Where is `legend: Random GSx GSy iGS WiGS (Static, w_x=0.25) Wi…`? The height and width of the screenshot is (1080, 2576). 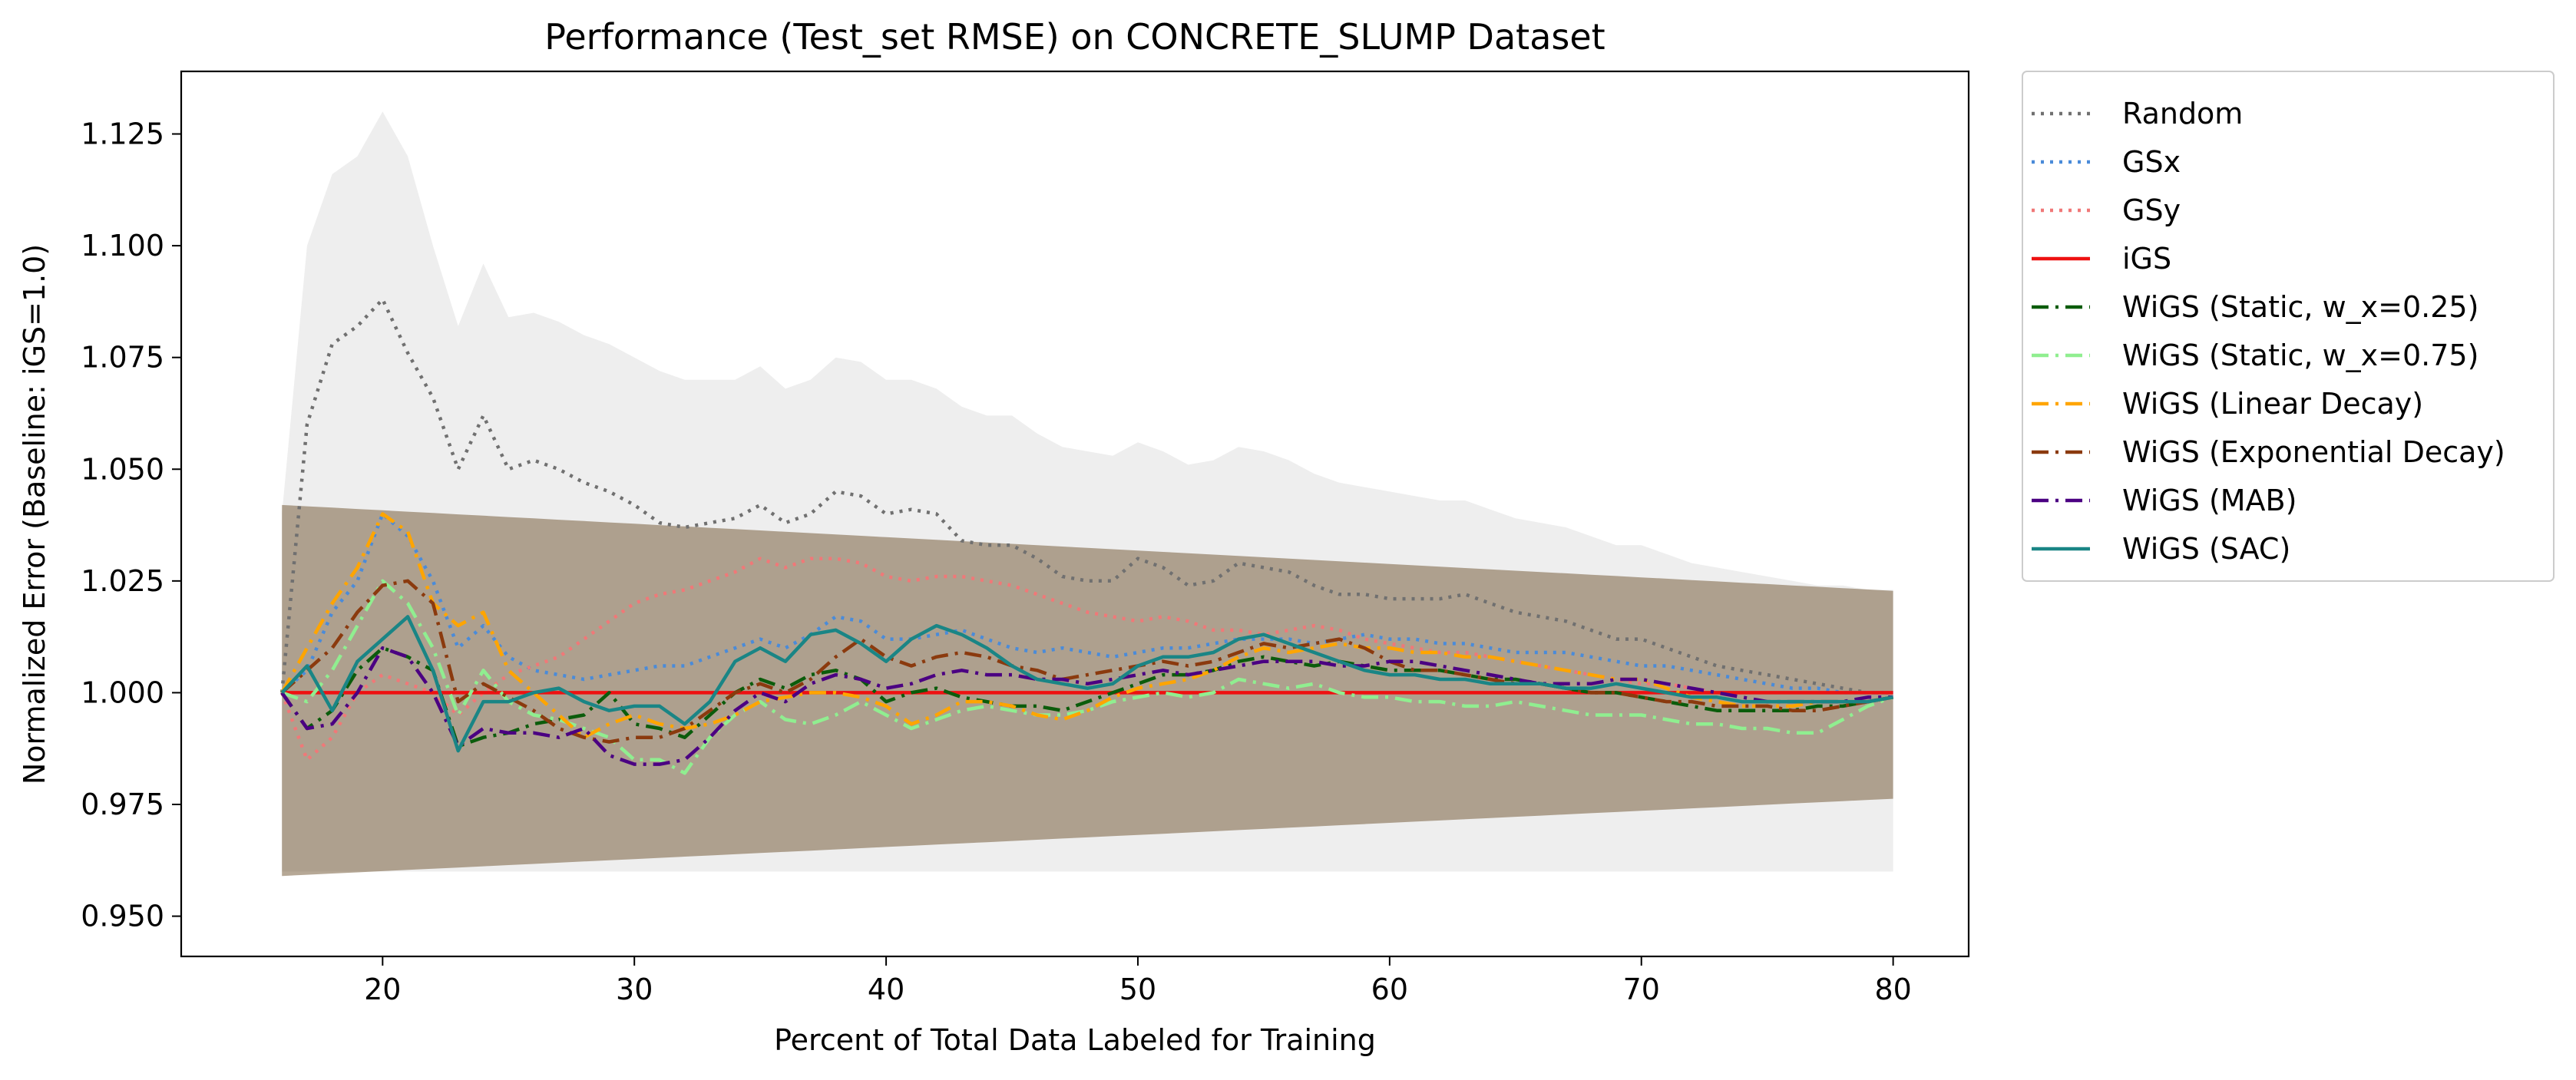
legend: Random GSx GSy iGS WiGS (Static, w_x=0.25) Wi… is located at coordinates (2288, 327).